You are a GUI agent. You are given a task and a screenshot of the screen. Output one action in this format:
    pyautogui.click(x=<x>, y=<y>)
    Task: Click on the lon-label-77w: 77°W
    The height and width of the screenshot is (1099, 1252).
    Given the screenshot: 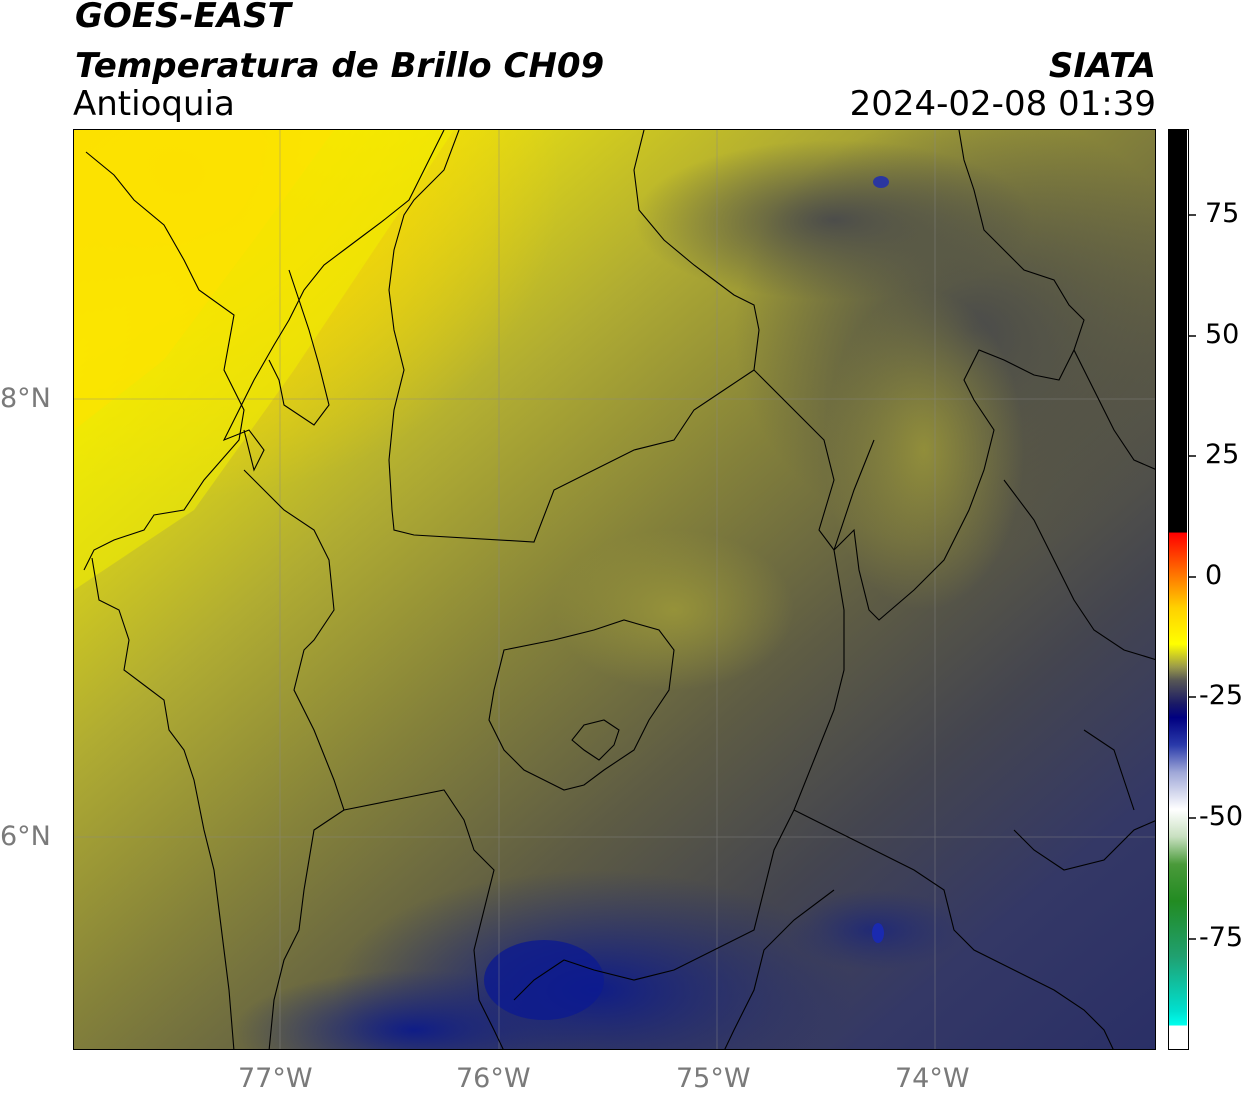 What is the action you would take?
    pyautogui.click(x=275, y=1078)
    